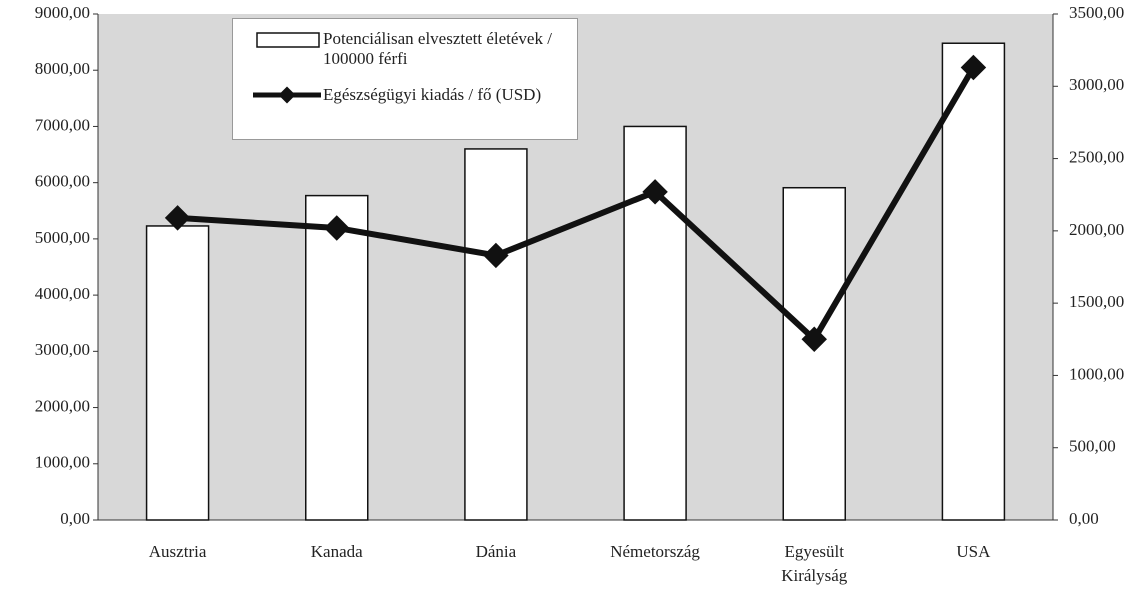 This screenshot has width=1146, height=597. I want to click on y-tick-label: 5000,00, so click(62, 237).